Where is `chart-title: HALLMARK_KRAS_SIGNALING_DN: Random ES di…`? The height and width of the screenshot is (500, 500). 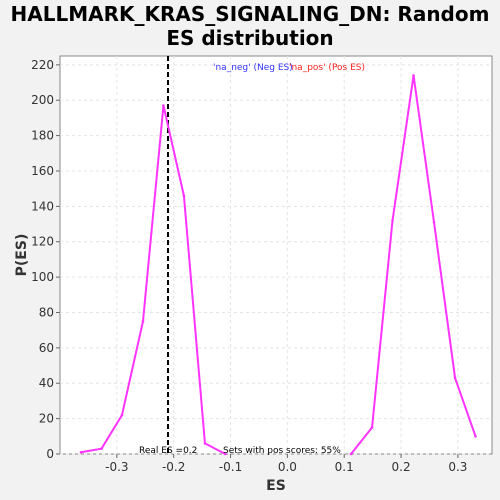
chart-title: HALLMARK_KRAS_SIGNALING_DN: Random ES di… is located at coordinates (250, 26).